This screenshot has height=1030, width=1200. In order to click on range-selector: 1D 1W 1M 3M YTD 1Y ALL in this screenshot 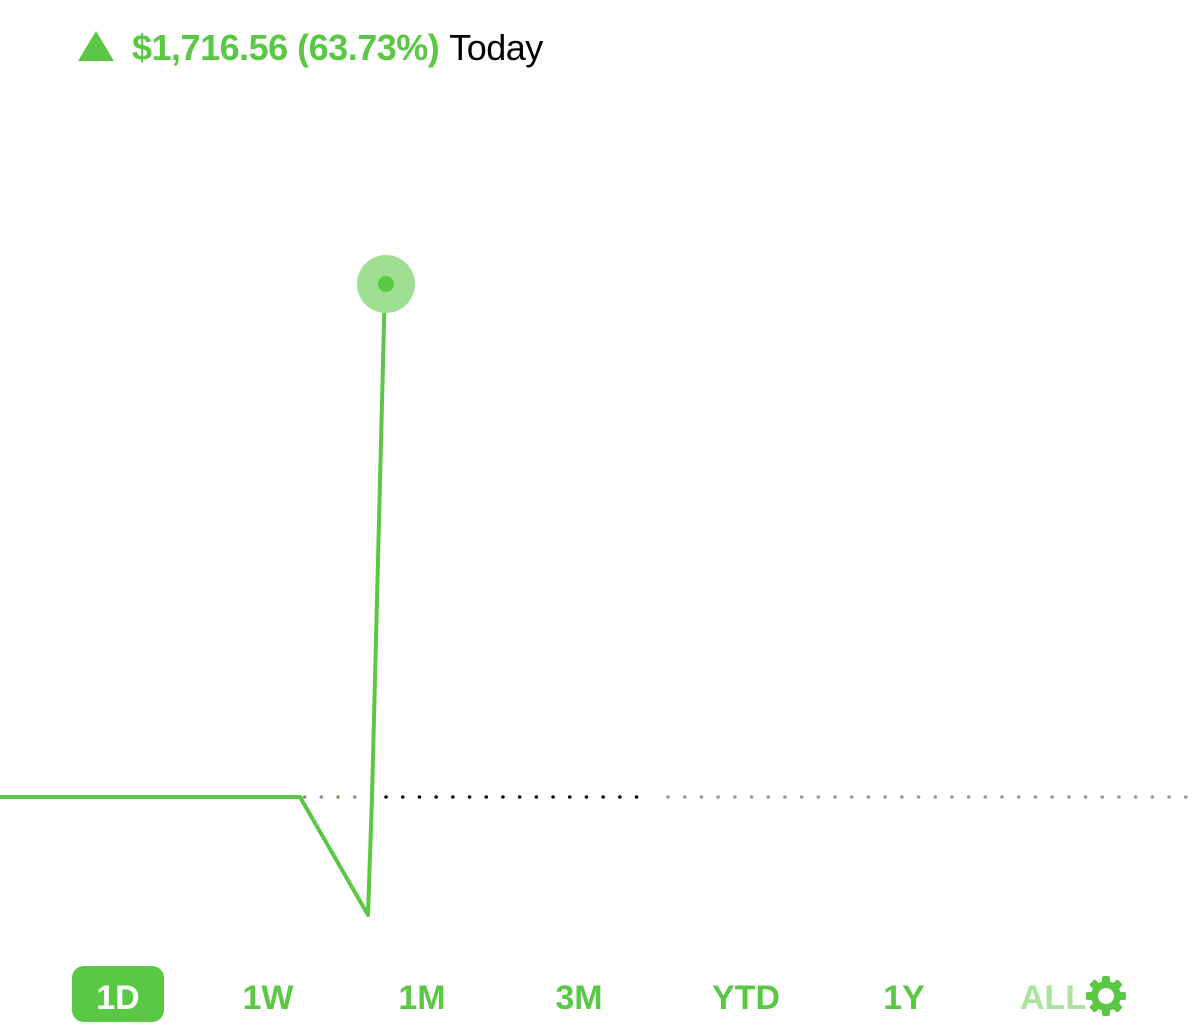, I will do `click(600, 992)`.